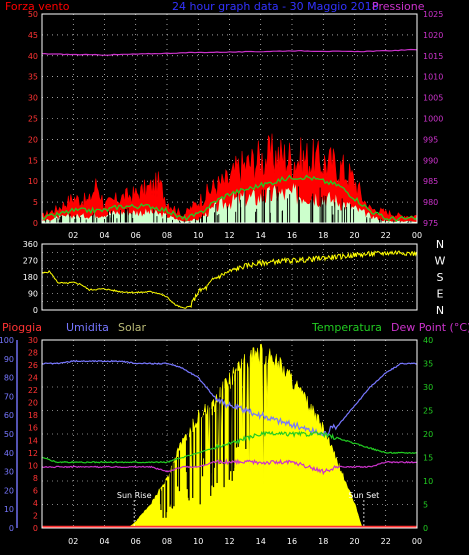 Image resolution: width=469 pixels, height=555 pixels. Describe the element at coordinates (354, 235) in the screenshot. I see `wind-x-tick-label: 20` at that location.